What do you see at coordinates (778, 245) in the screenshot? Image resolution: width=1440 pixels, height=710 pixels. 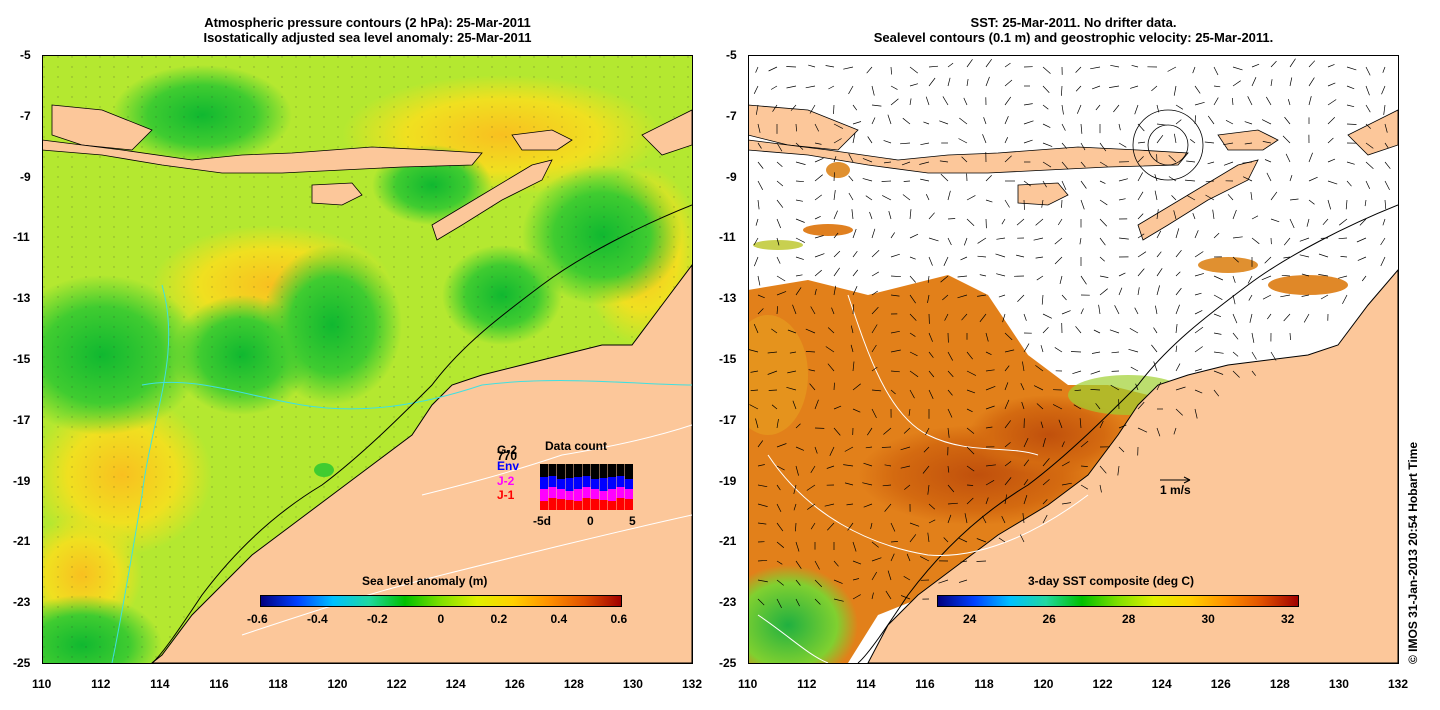 I see `sst-fragment` at bounding box center [778, 245].